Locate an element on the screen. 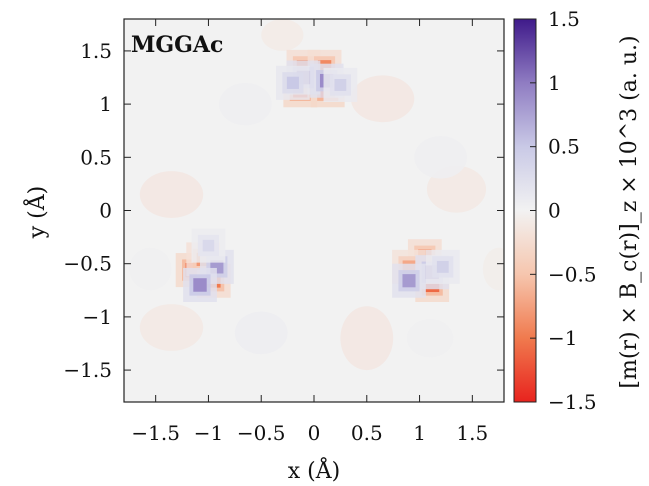 This screenshot has width=649, height=486. y-tick-label: 0 is located at coordinates (105, 211).